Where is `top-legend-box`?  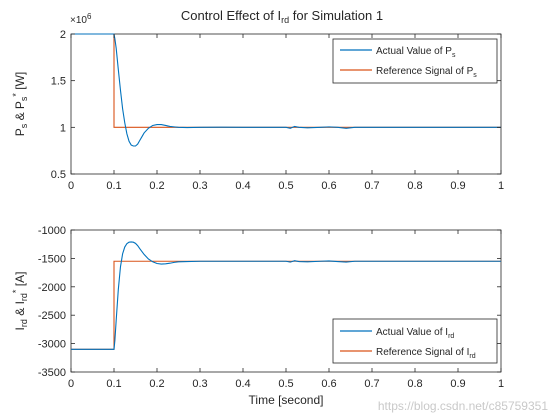
top-legend-box is located at coordinates (415, 61).